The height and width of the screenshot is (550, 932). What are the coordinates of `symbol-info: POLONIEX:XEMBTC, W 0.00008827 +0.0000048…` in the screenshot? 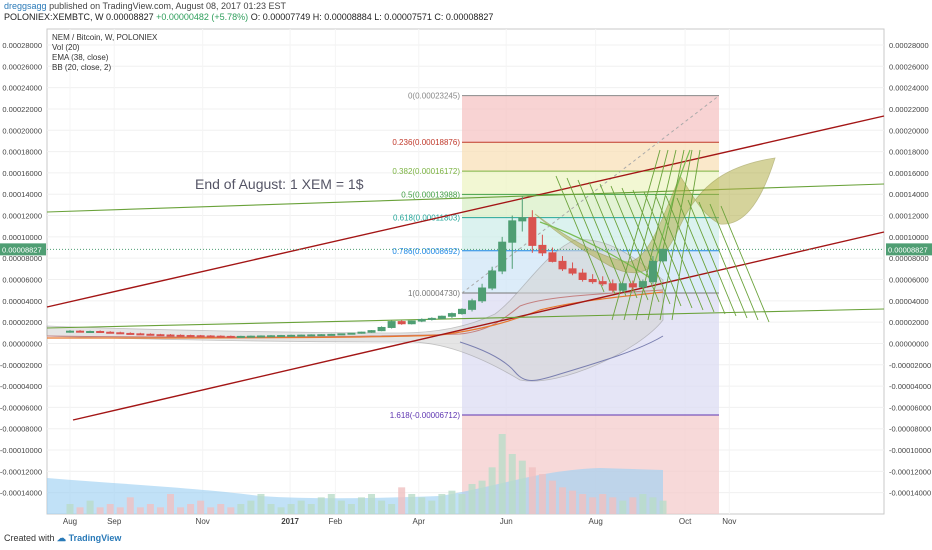 It's located at (248, 17).